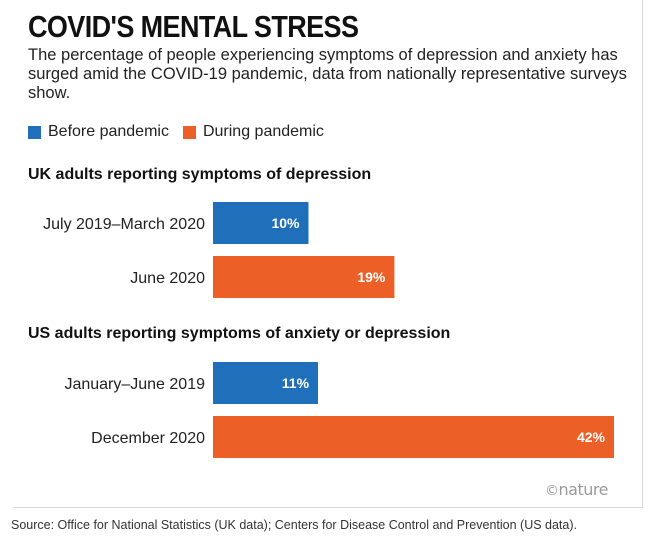 This screenshot has height=557, width=666. I want to click on logo-symbol: ©, so click(552, 491).